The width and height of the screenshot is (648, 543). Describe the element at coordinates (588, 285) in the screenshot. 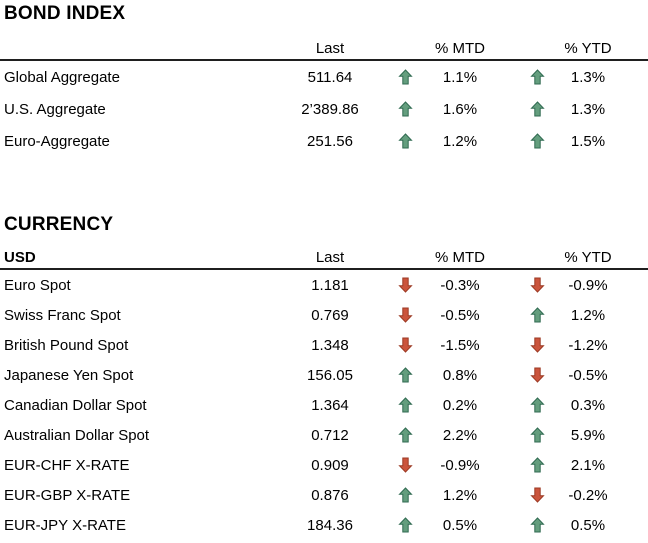

I see `ytd-percent: -0.9%` at that location.